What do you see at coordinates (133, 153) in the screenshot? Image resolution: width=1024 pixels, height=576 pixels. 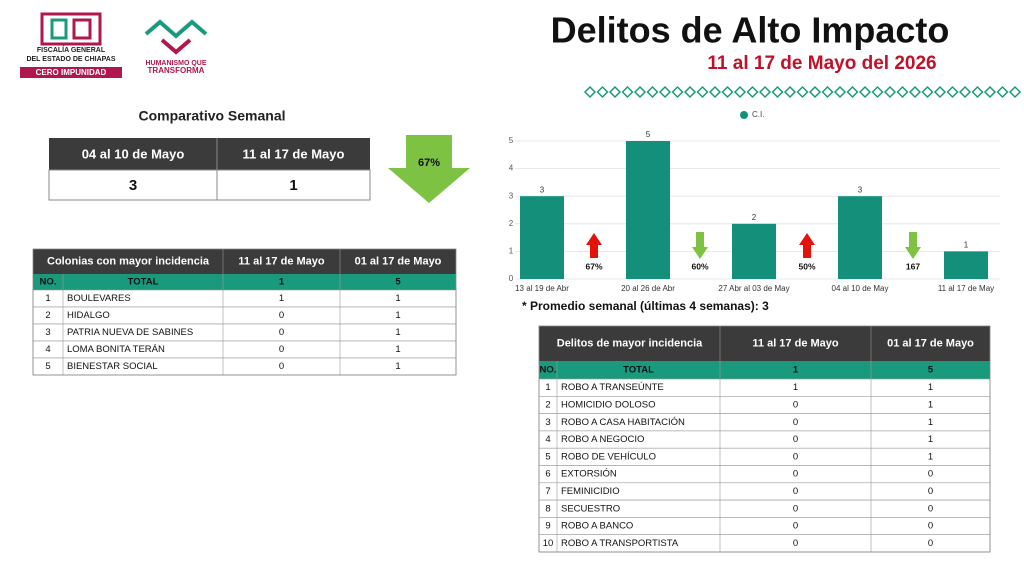 I see `table-header: 04 al 10 de Mayo` at bounding box center [133, 153].